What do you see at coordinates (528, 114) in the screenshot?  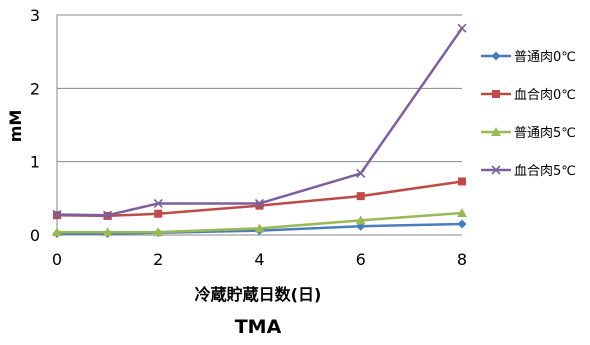 I see `legend: 普通肉0℃ 血合肉0℃ 普通肉5℃ 血合肉5℃` at bounding box center [528, 114].